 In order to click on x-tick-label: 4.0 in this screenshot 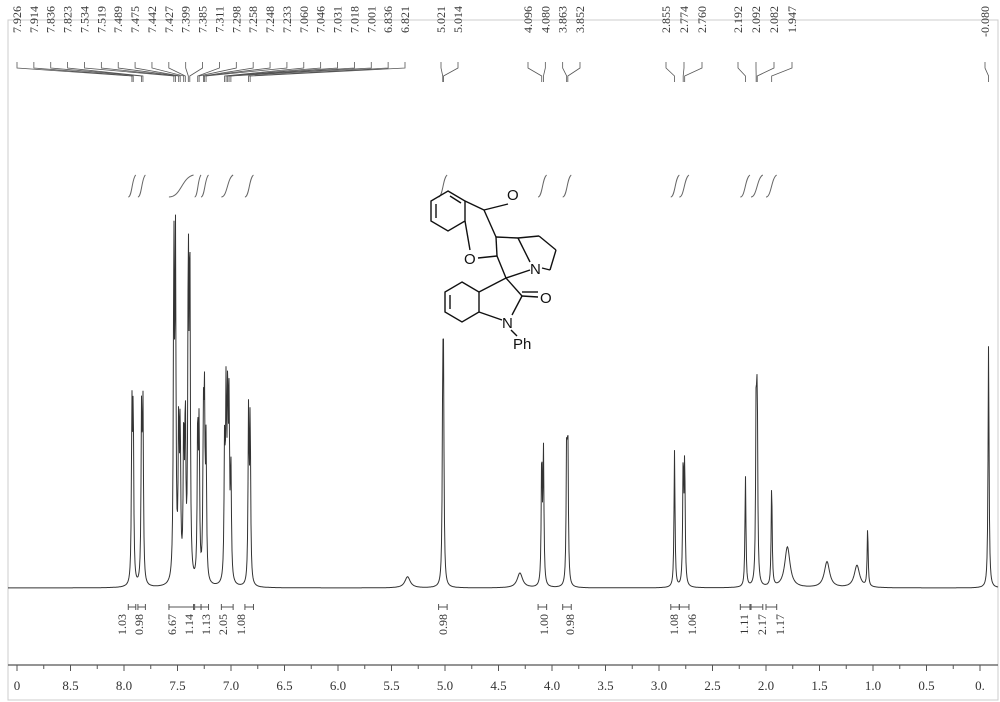, I will do `click(552, 685)`.